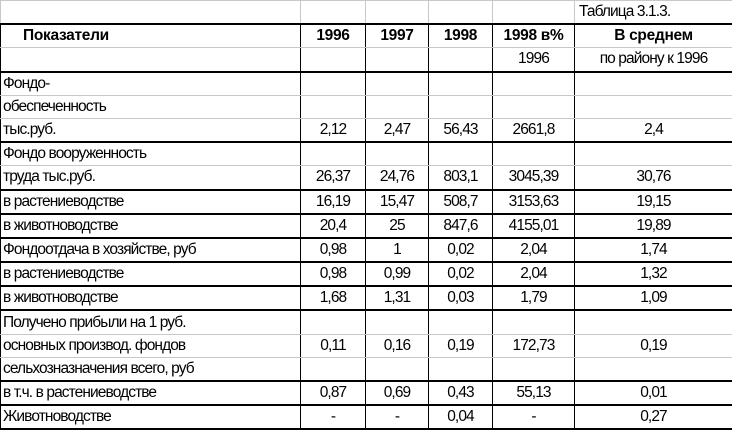 This screenshot has height=430, width=732. What do you see at coordinates (366, 13) in the screenshot?
I see `caption-row: Таблица 3.1.3.` at bounding box center [366, 13].